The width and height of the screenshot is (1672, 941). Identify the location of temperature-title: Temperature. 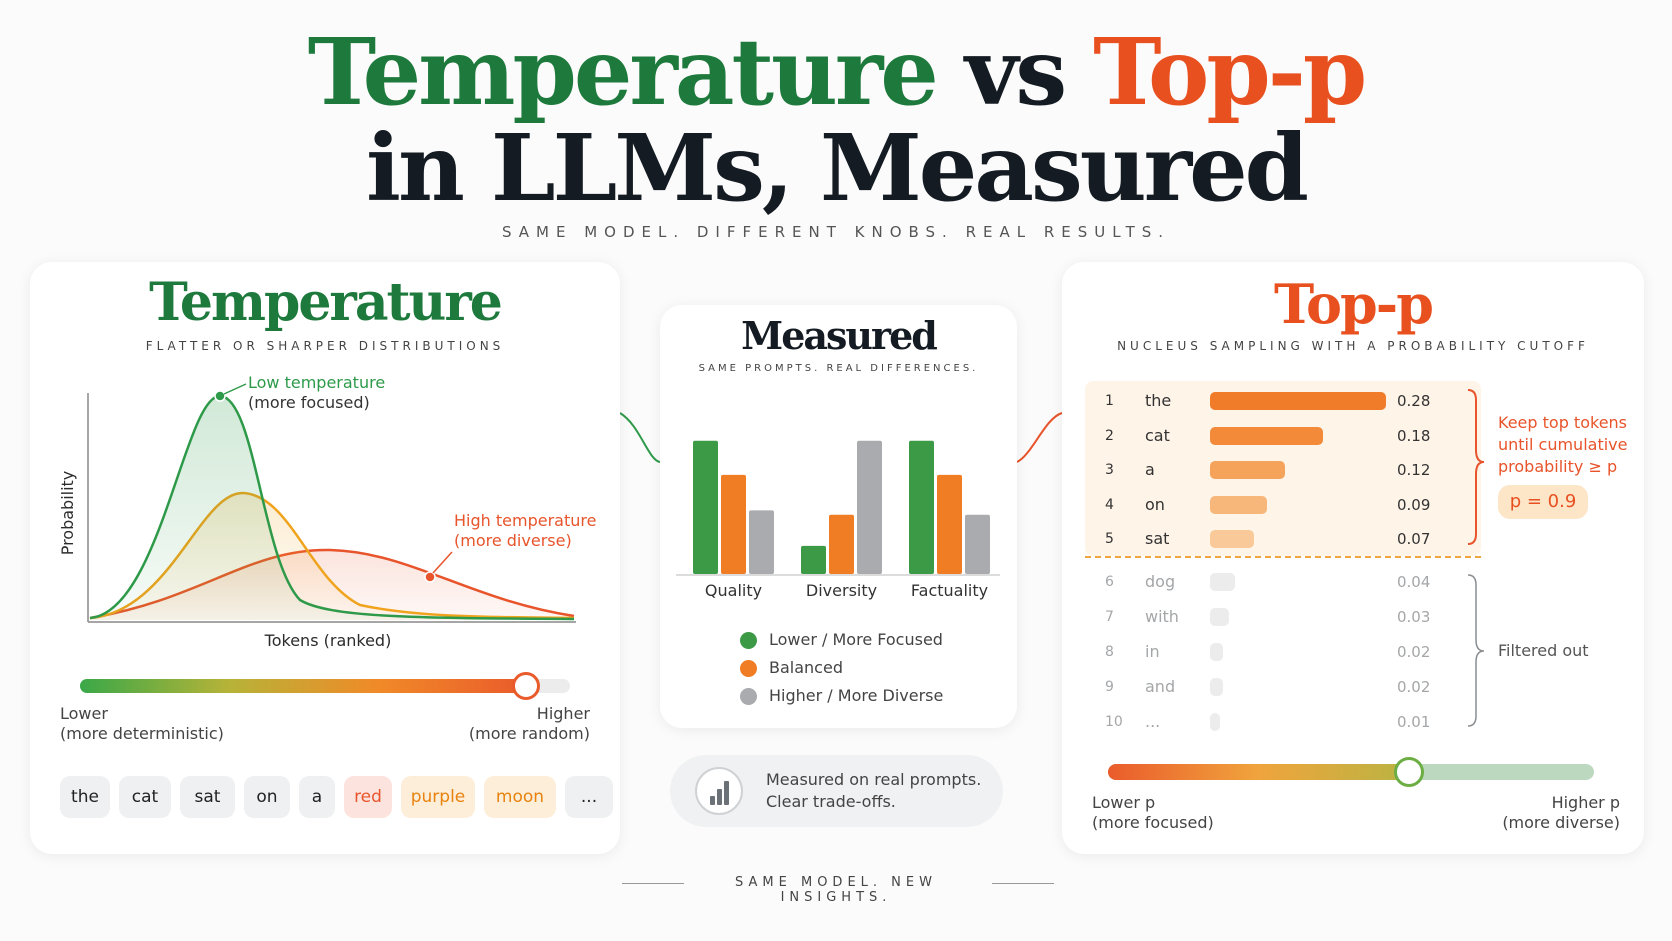
(326, 302).